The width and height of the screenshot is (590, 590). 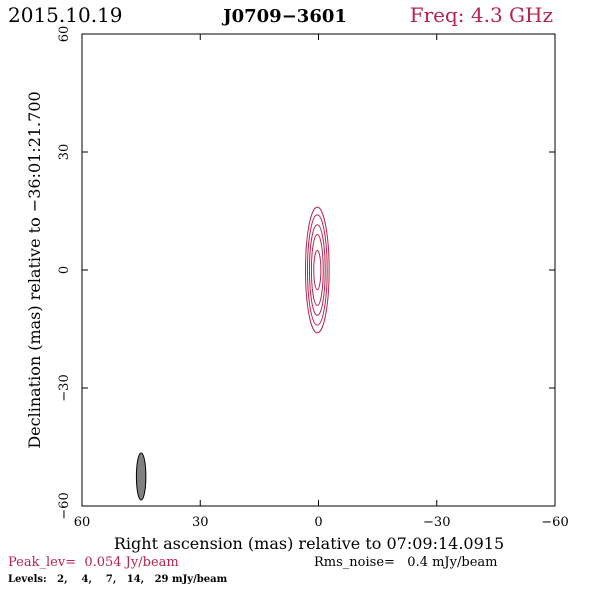 What do you see at coordinates (554, 522) in the screenshot?
I see `x-tick-label: −60` at bounding box center [554, 522].